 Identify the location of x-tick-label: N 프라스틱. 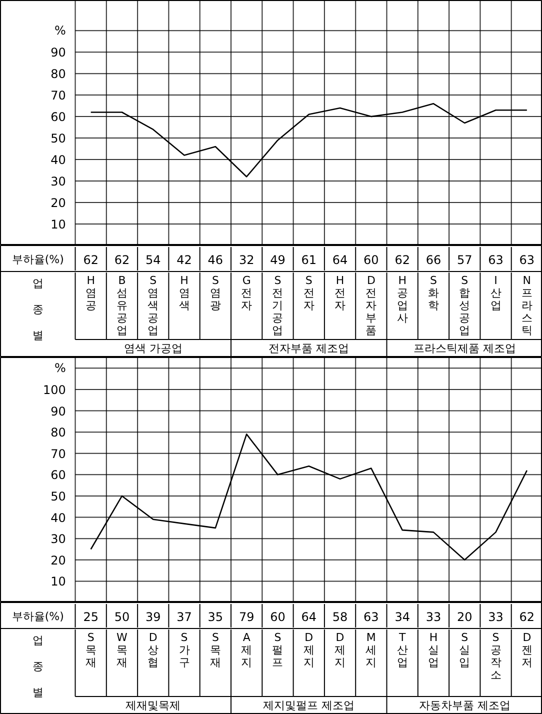
(526, 305).